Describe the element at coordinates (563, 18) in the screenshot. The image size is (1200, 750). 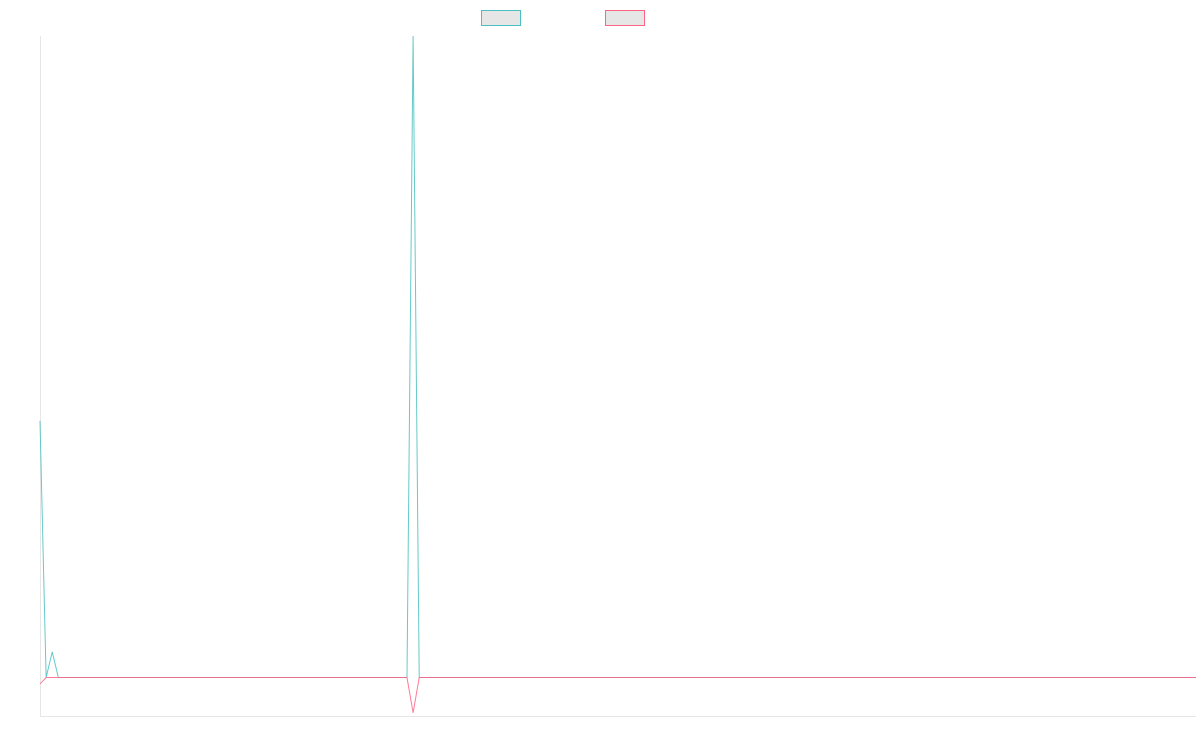
I see `legend` at that location.